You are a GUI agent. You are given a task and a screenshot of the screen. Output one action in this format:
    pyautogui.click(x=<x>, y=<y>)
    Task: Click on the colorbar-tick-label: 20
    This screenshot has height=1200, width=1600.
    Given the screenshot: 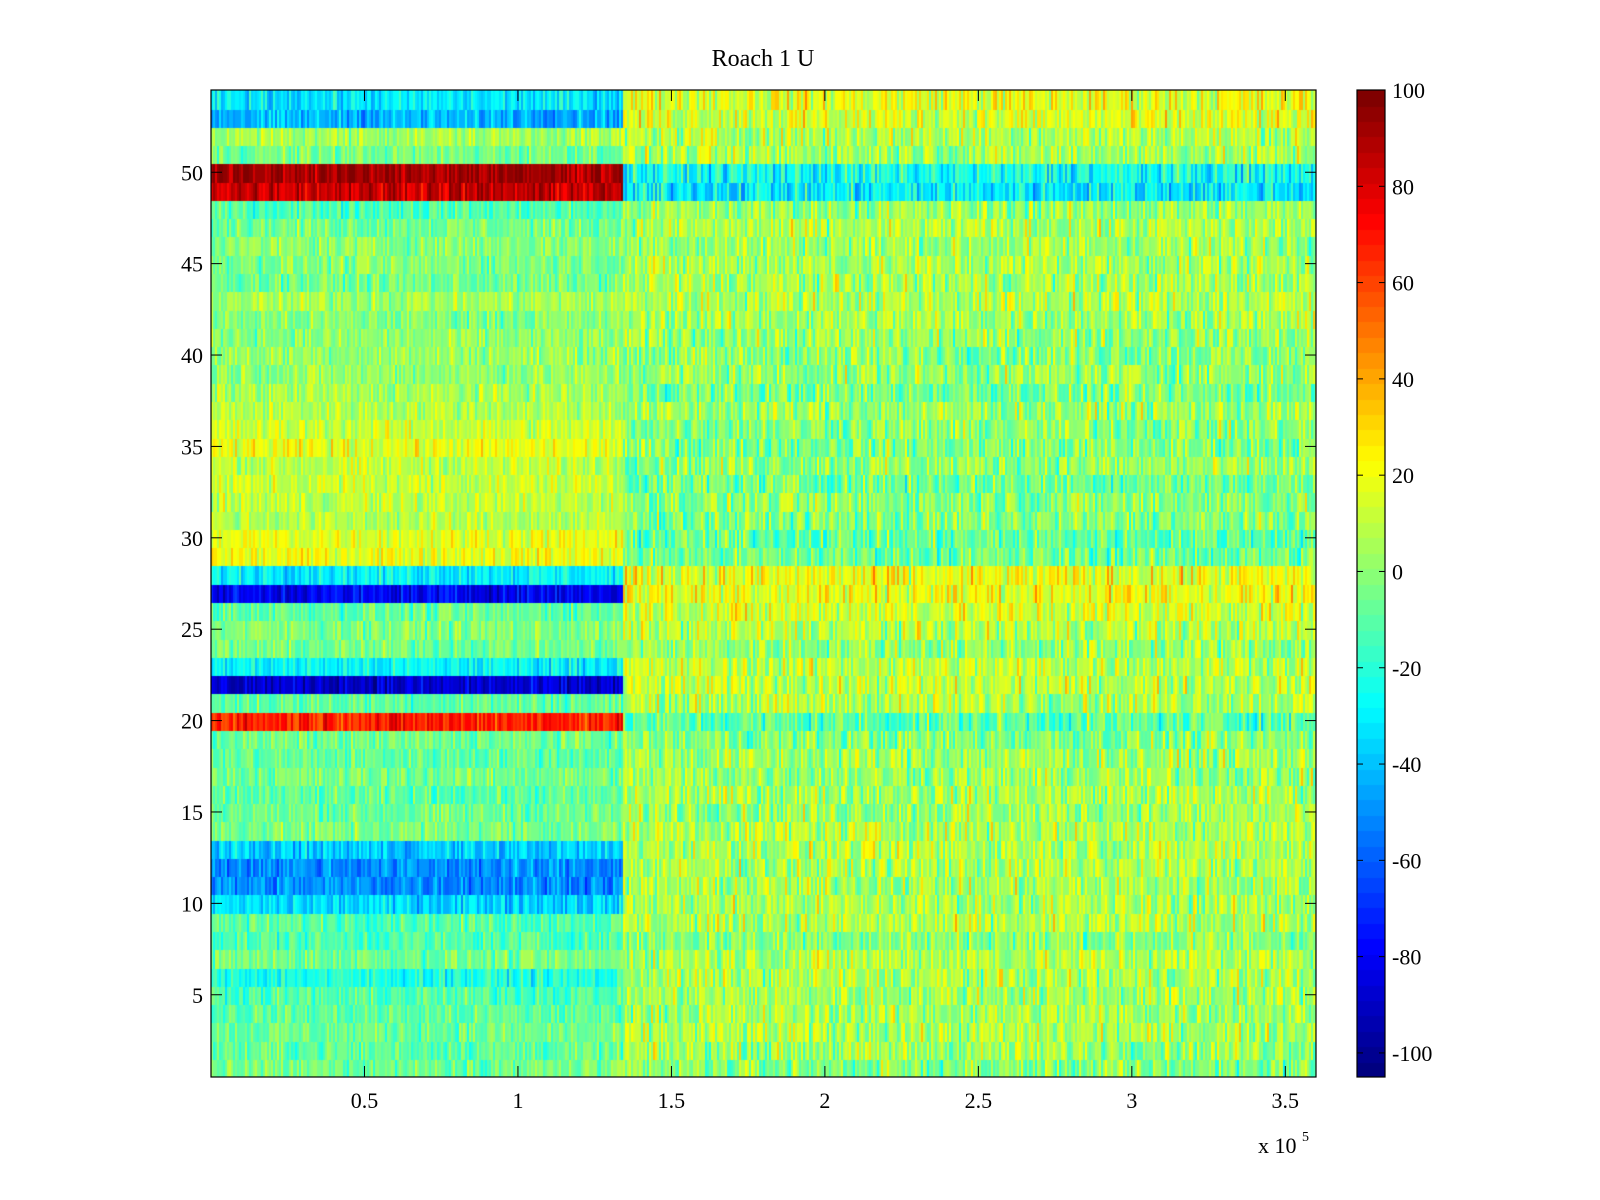 What is the action you would take?
    pyautogui.click(x=1403, y=475)
    